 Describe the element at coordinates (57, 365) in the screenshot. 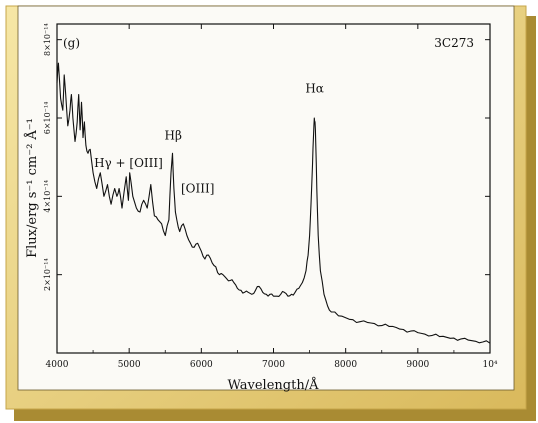

I see `x-tick-label: 4000` at that location.